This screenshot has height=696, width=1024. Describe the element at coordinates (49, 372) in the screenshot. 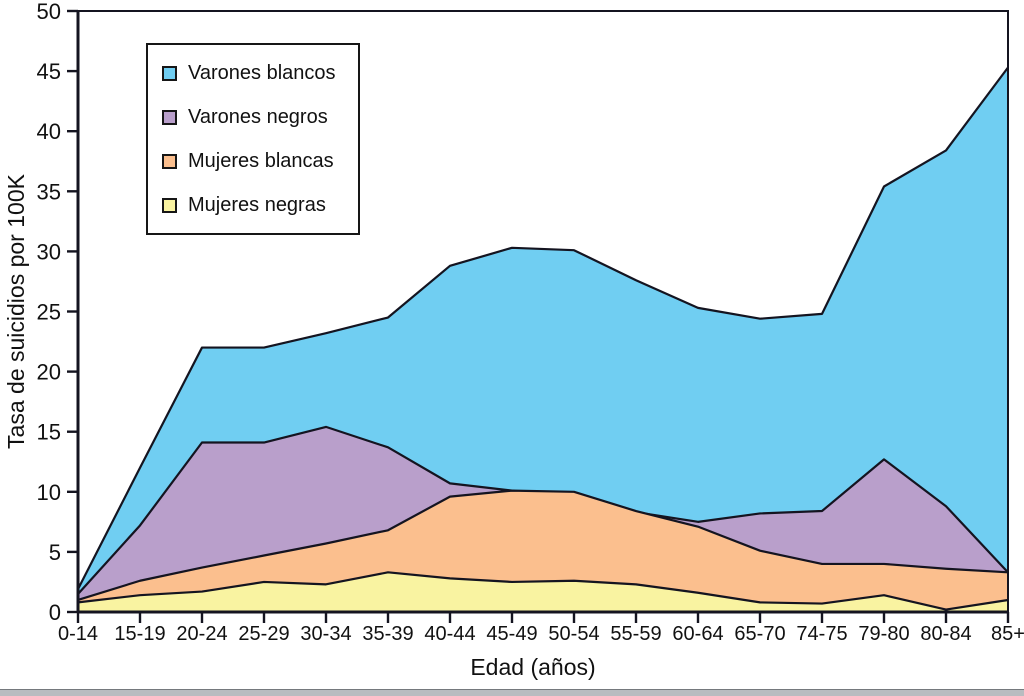

I see `y-tick-label: 20` at that location.